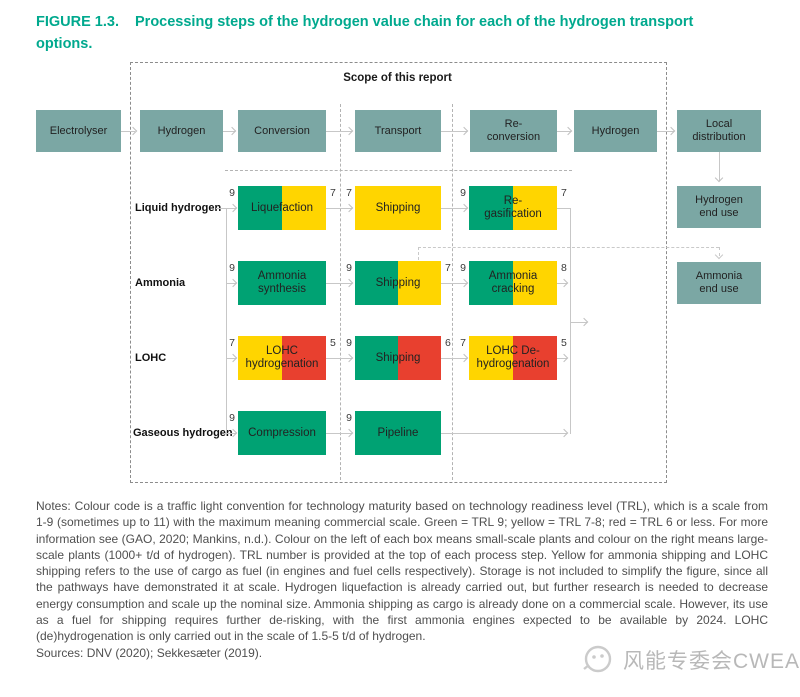 The height and width of the screenshot is (697, 800). Describe the element at coordinates (282, 358) in the screenshot. I see `process-box-lohc-hydrogenation: LOHC hydrogenation` at that location.